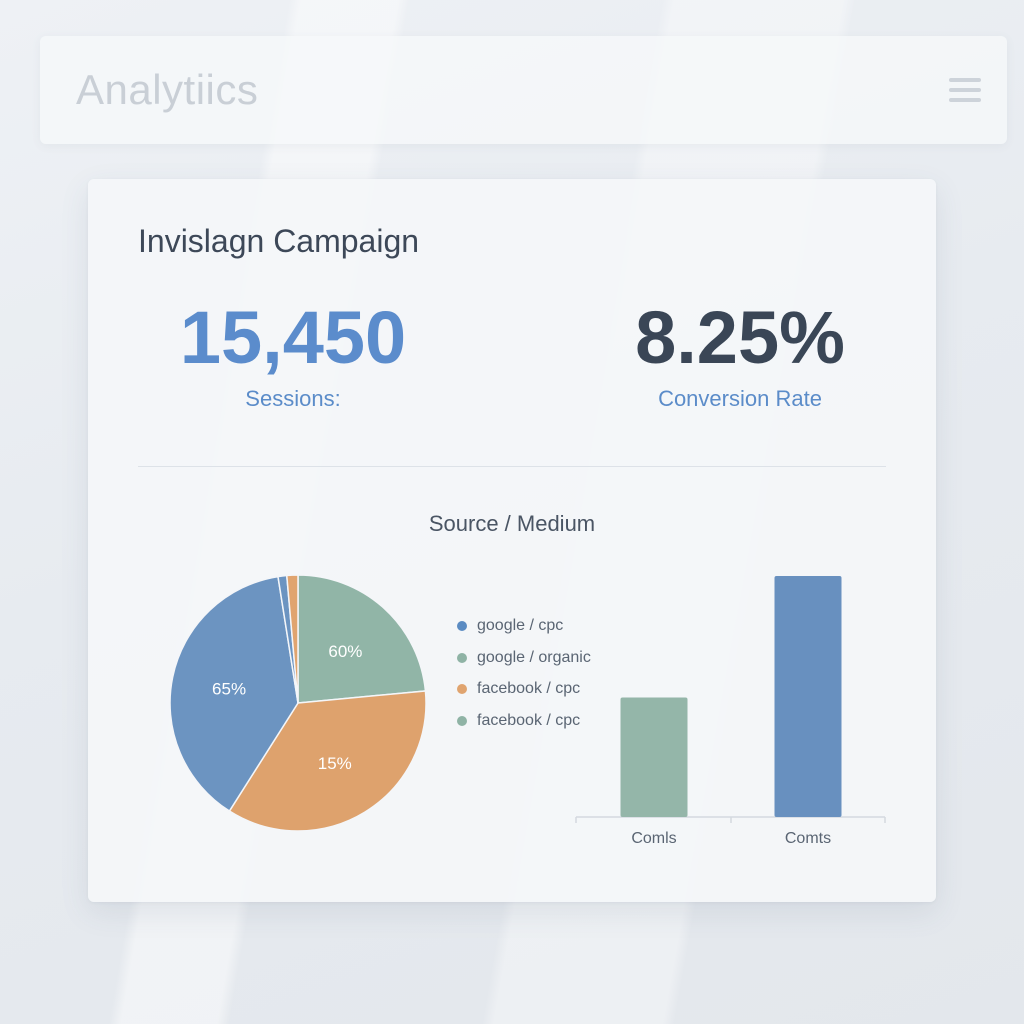 The width and height of the screenshot is (1024, 1024). Describe the element at coordinates (335, 763) in the screenshot. I see `pie-slice-label: 15%` at that location.